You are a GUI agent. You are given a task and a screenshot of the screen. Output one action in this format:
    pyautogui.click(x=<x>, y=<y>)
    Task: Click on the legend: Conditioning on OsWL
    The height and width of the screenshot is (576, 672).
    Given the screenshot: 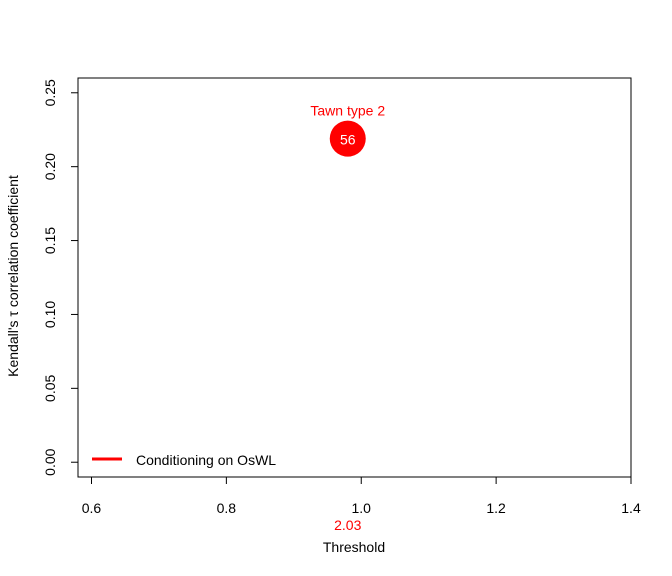 What is the action you would take?
    pyautogui.click(x=184, y=460)
    